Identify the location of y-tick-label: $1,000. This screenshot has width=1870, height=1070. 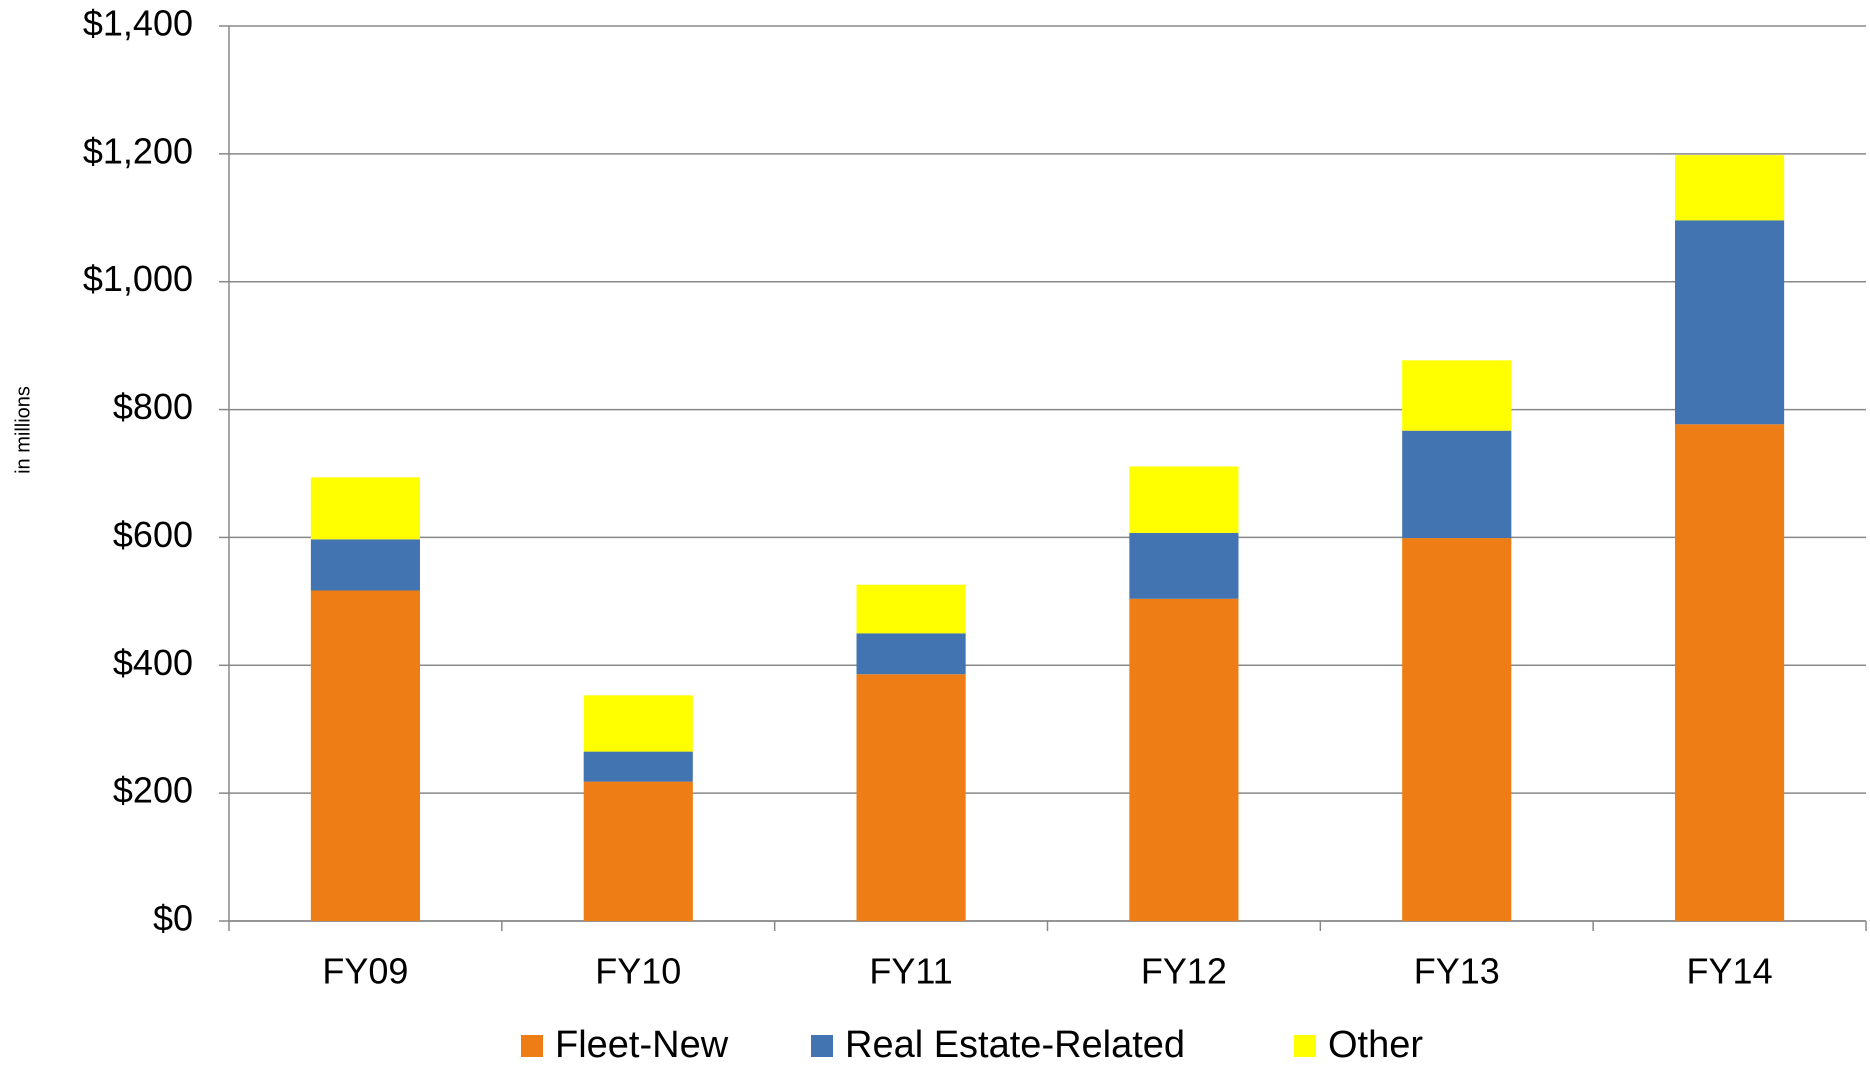
(138, 278).